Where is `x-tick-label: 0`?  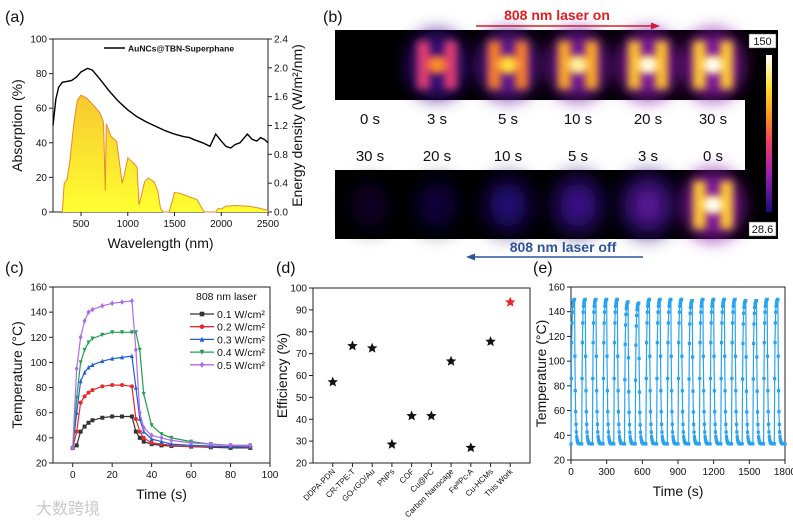 x-tick-label: 0 is located at coordinates (73, 475).